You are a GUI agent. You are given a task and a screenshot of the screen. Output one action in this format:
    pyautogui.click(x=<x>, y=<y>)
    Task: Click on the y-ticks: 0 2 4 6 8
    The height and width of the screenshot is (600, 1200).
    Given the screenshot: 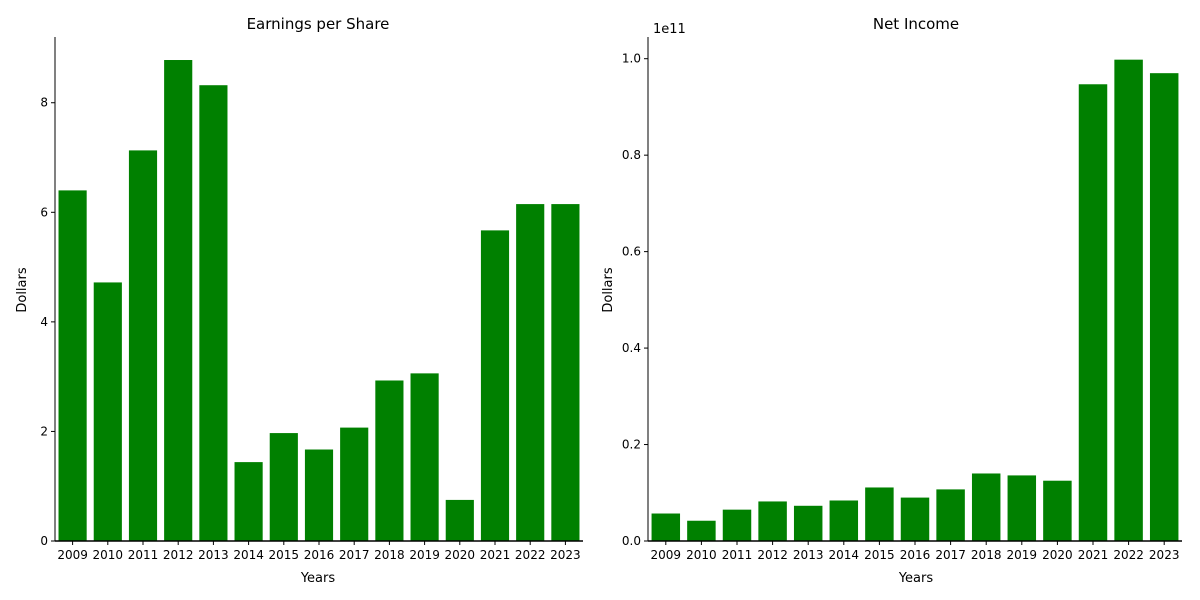 What is the action you would take?
    pyautogui.click(x=47, y=322)
    